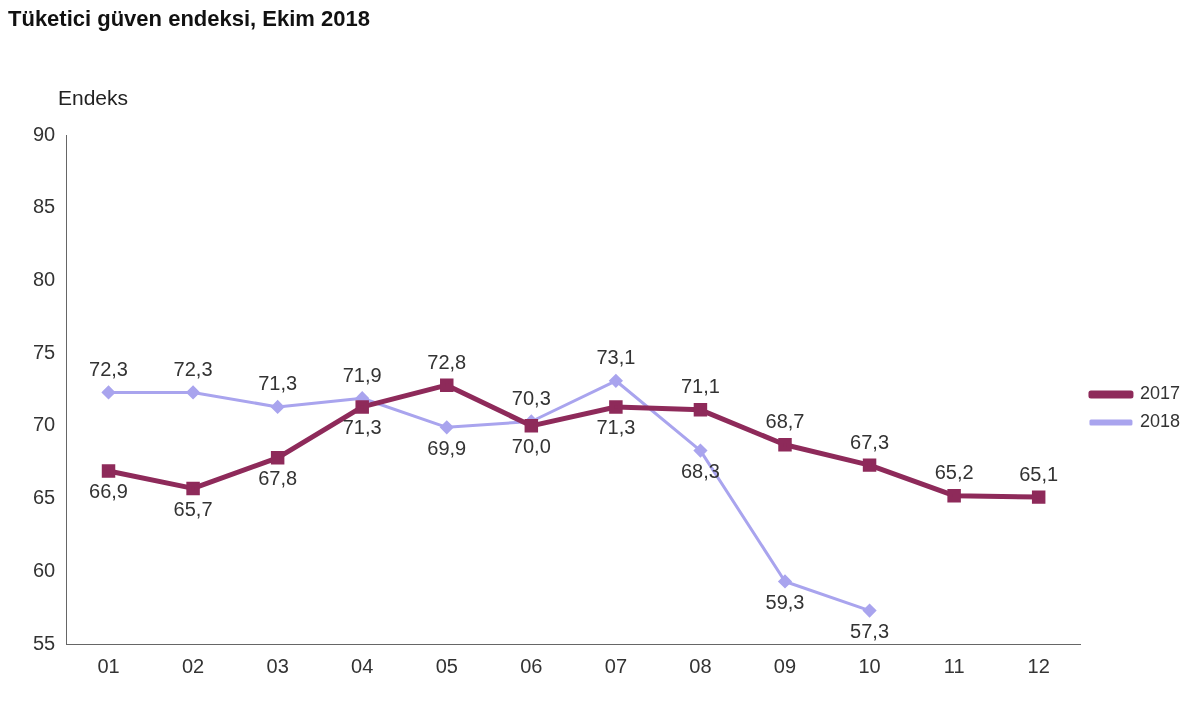 This screenshot has height=702, width=1200. I want to click on data-label: 57,3, so click(870, 631).